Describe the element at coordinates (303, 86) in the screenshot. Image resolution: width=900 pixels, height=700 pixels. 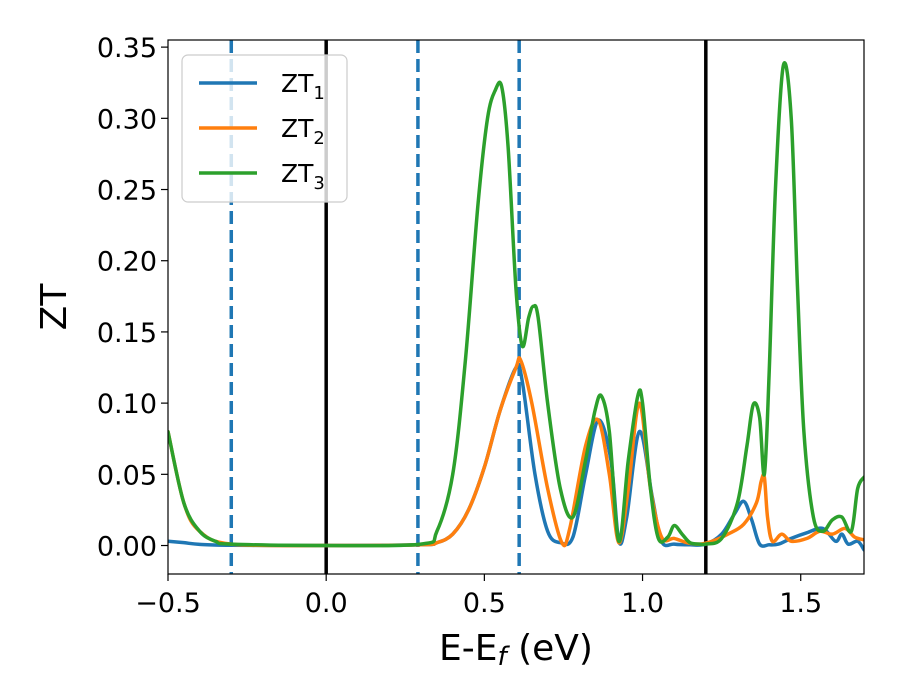
I see `legend-label-1: ZT1` at that location.